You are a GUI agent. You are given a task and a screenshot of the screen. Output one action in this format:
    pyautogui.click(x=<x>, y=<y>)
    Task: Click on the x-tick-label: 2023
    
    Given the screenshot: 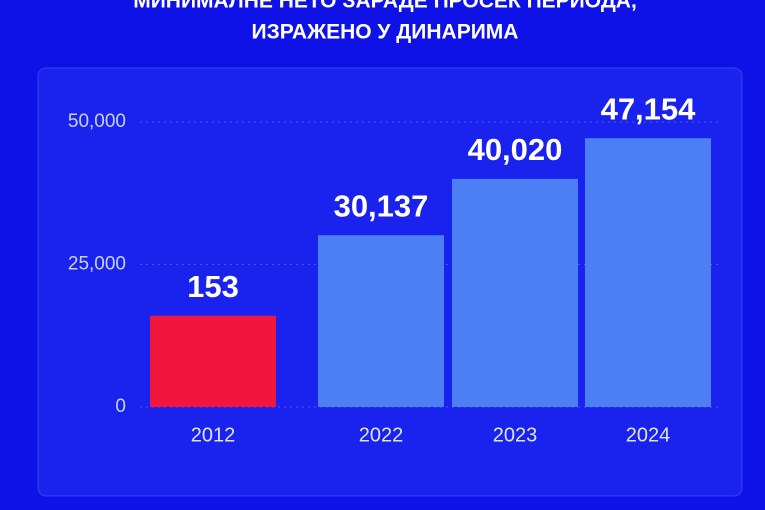 What is the action you would take?
    pyautogui.click(x=515, y=435)
    